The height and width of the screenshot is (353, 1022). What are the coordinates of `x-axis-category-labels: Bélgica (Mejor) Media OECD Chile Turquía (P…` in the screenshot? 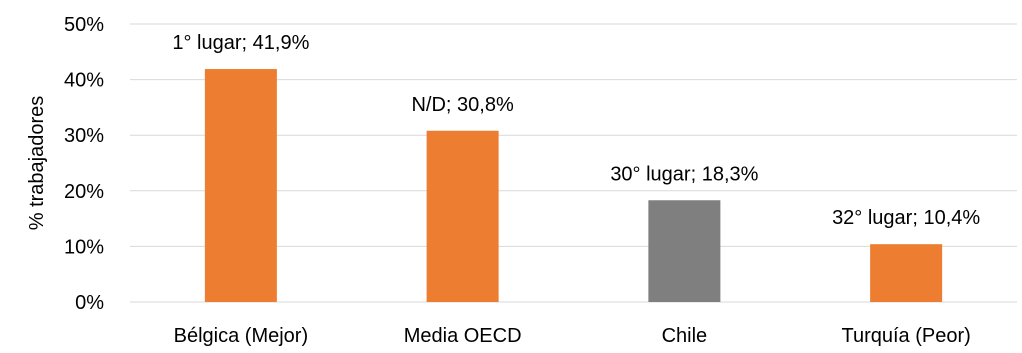 It's located at (572, 336).